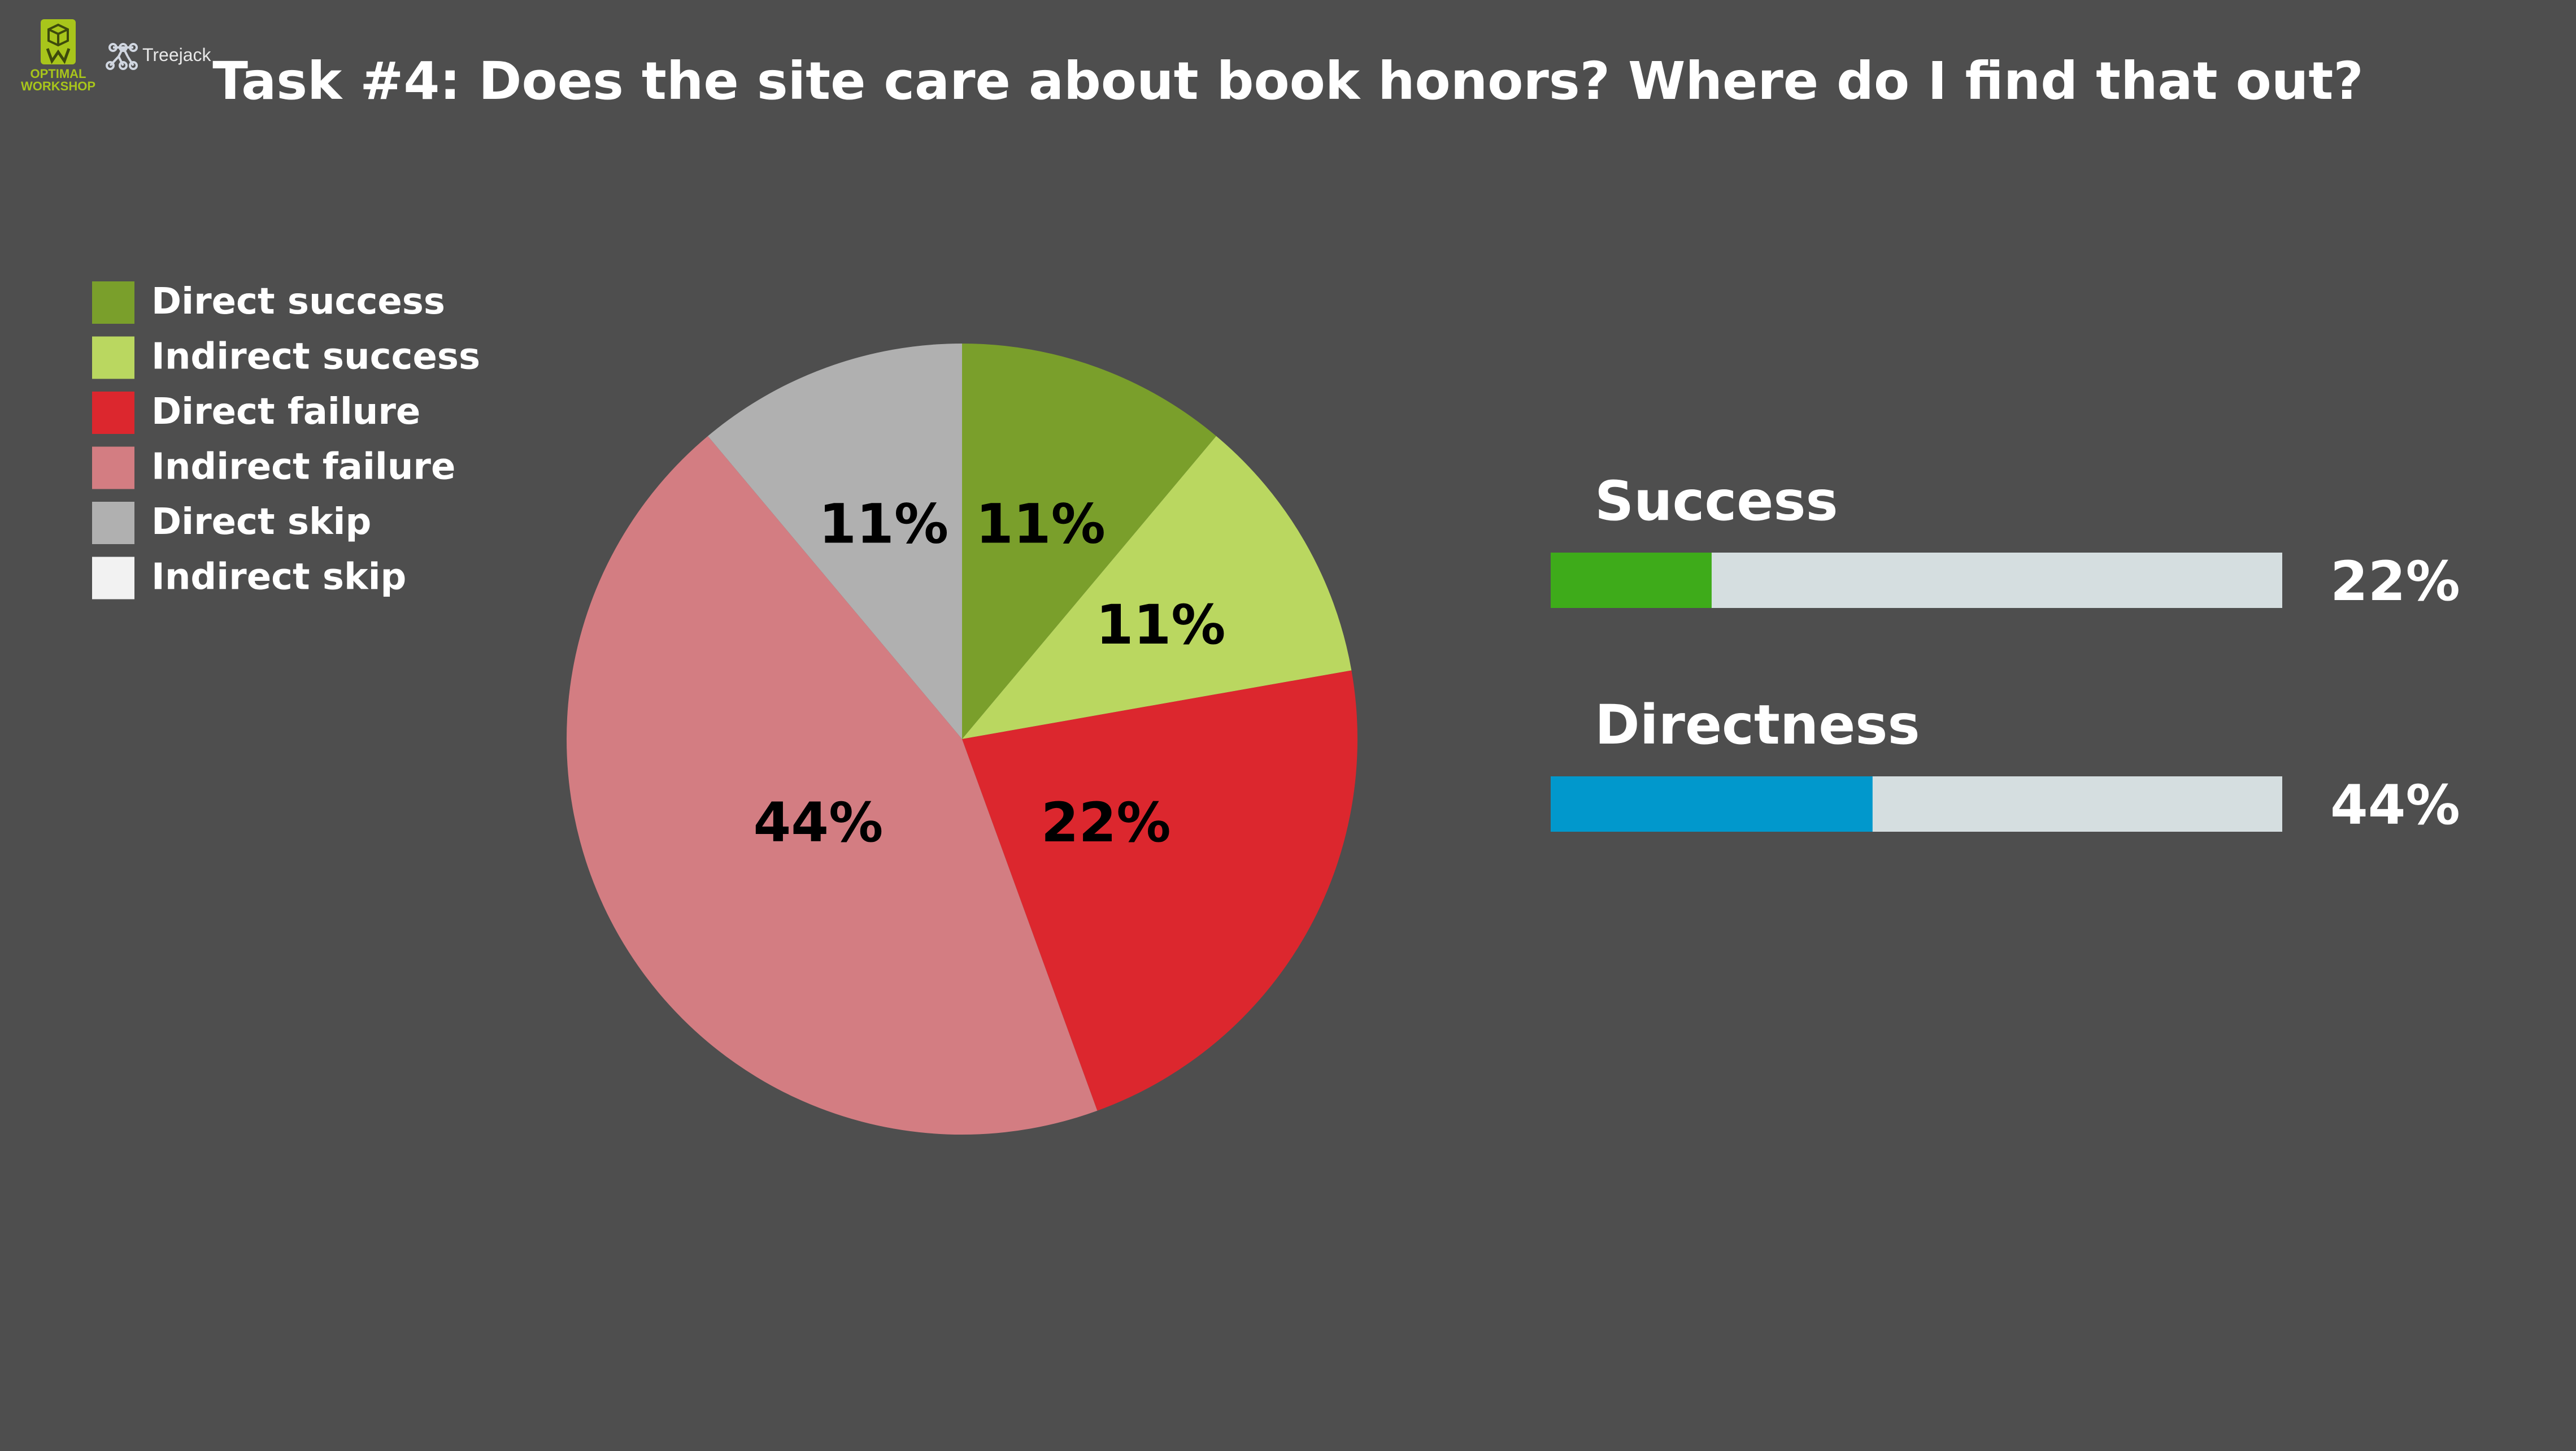 Image resolution: width=2576 pixels, height=1451 pixels. What do you see at coordinates (1106, 823) in the screenshot?
I see `pie-label-direct-failure: 22%` at bounding box center [1106, 823].